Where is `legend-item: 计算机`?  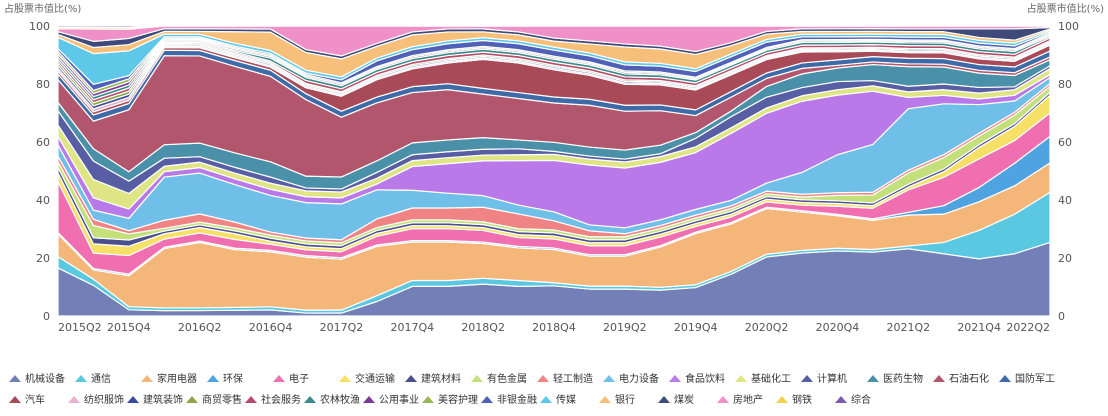 legend-item: 计算机 is located at coordinates (824, 378).